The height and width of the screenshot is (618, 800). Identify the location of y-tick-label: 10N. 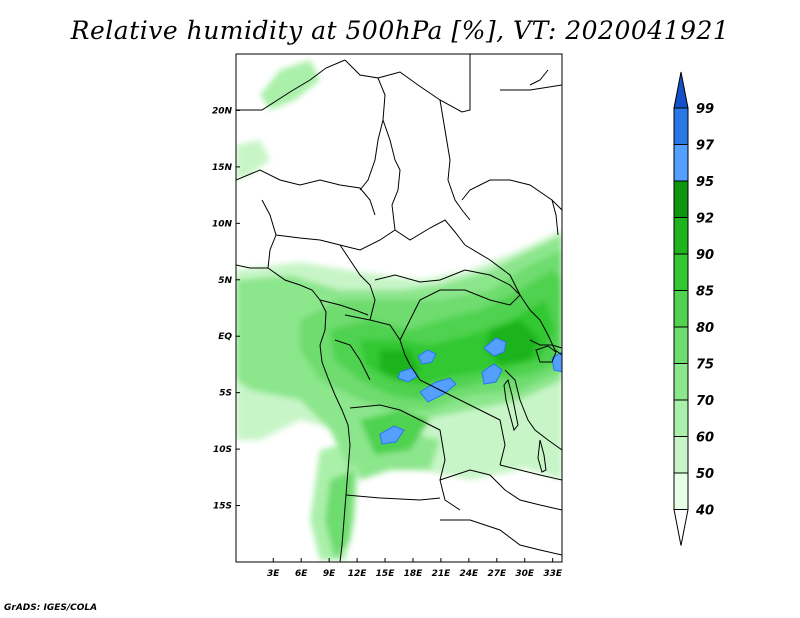
(222, 224).